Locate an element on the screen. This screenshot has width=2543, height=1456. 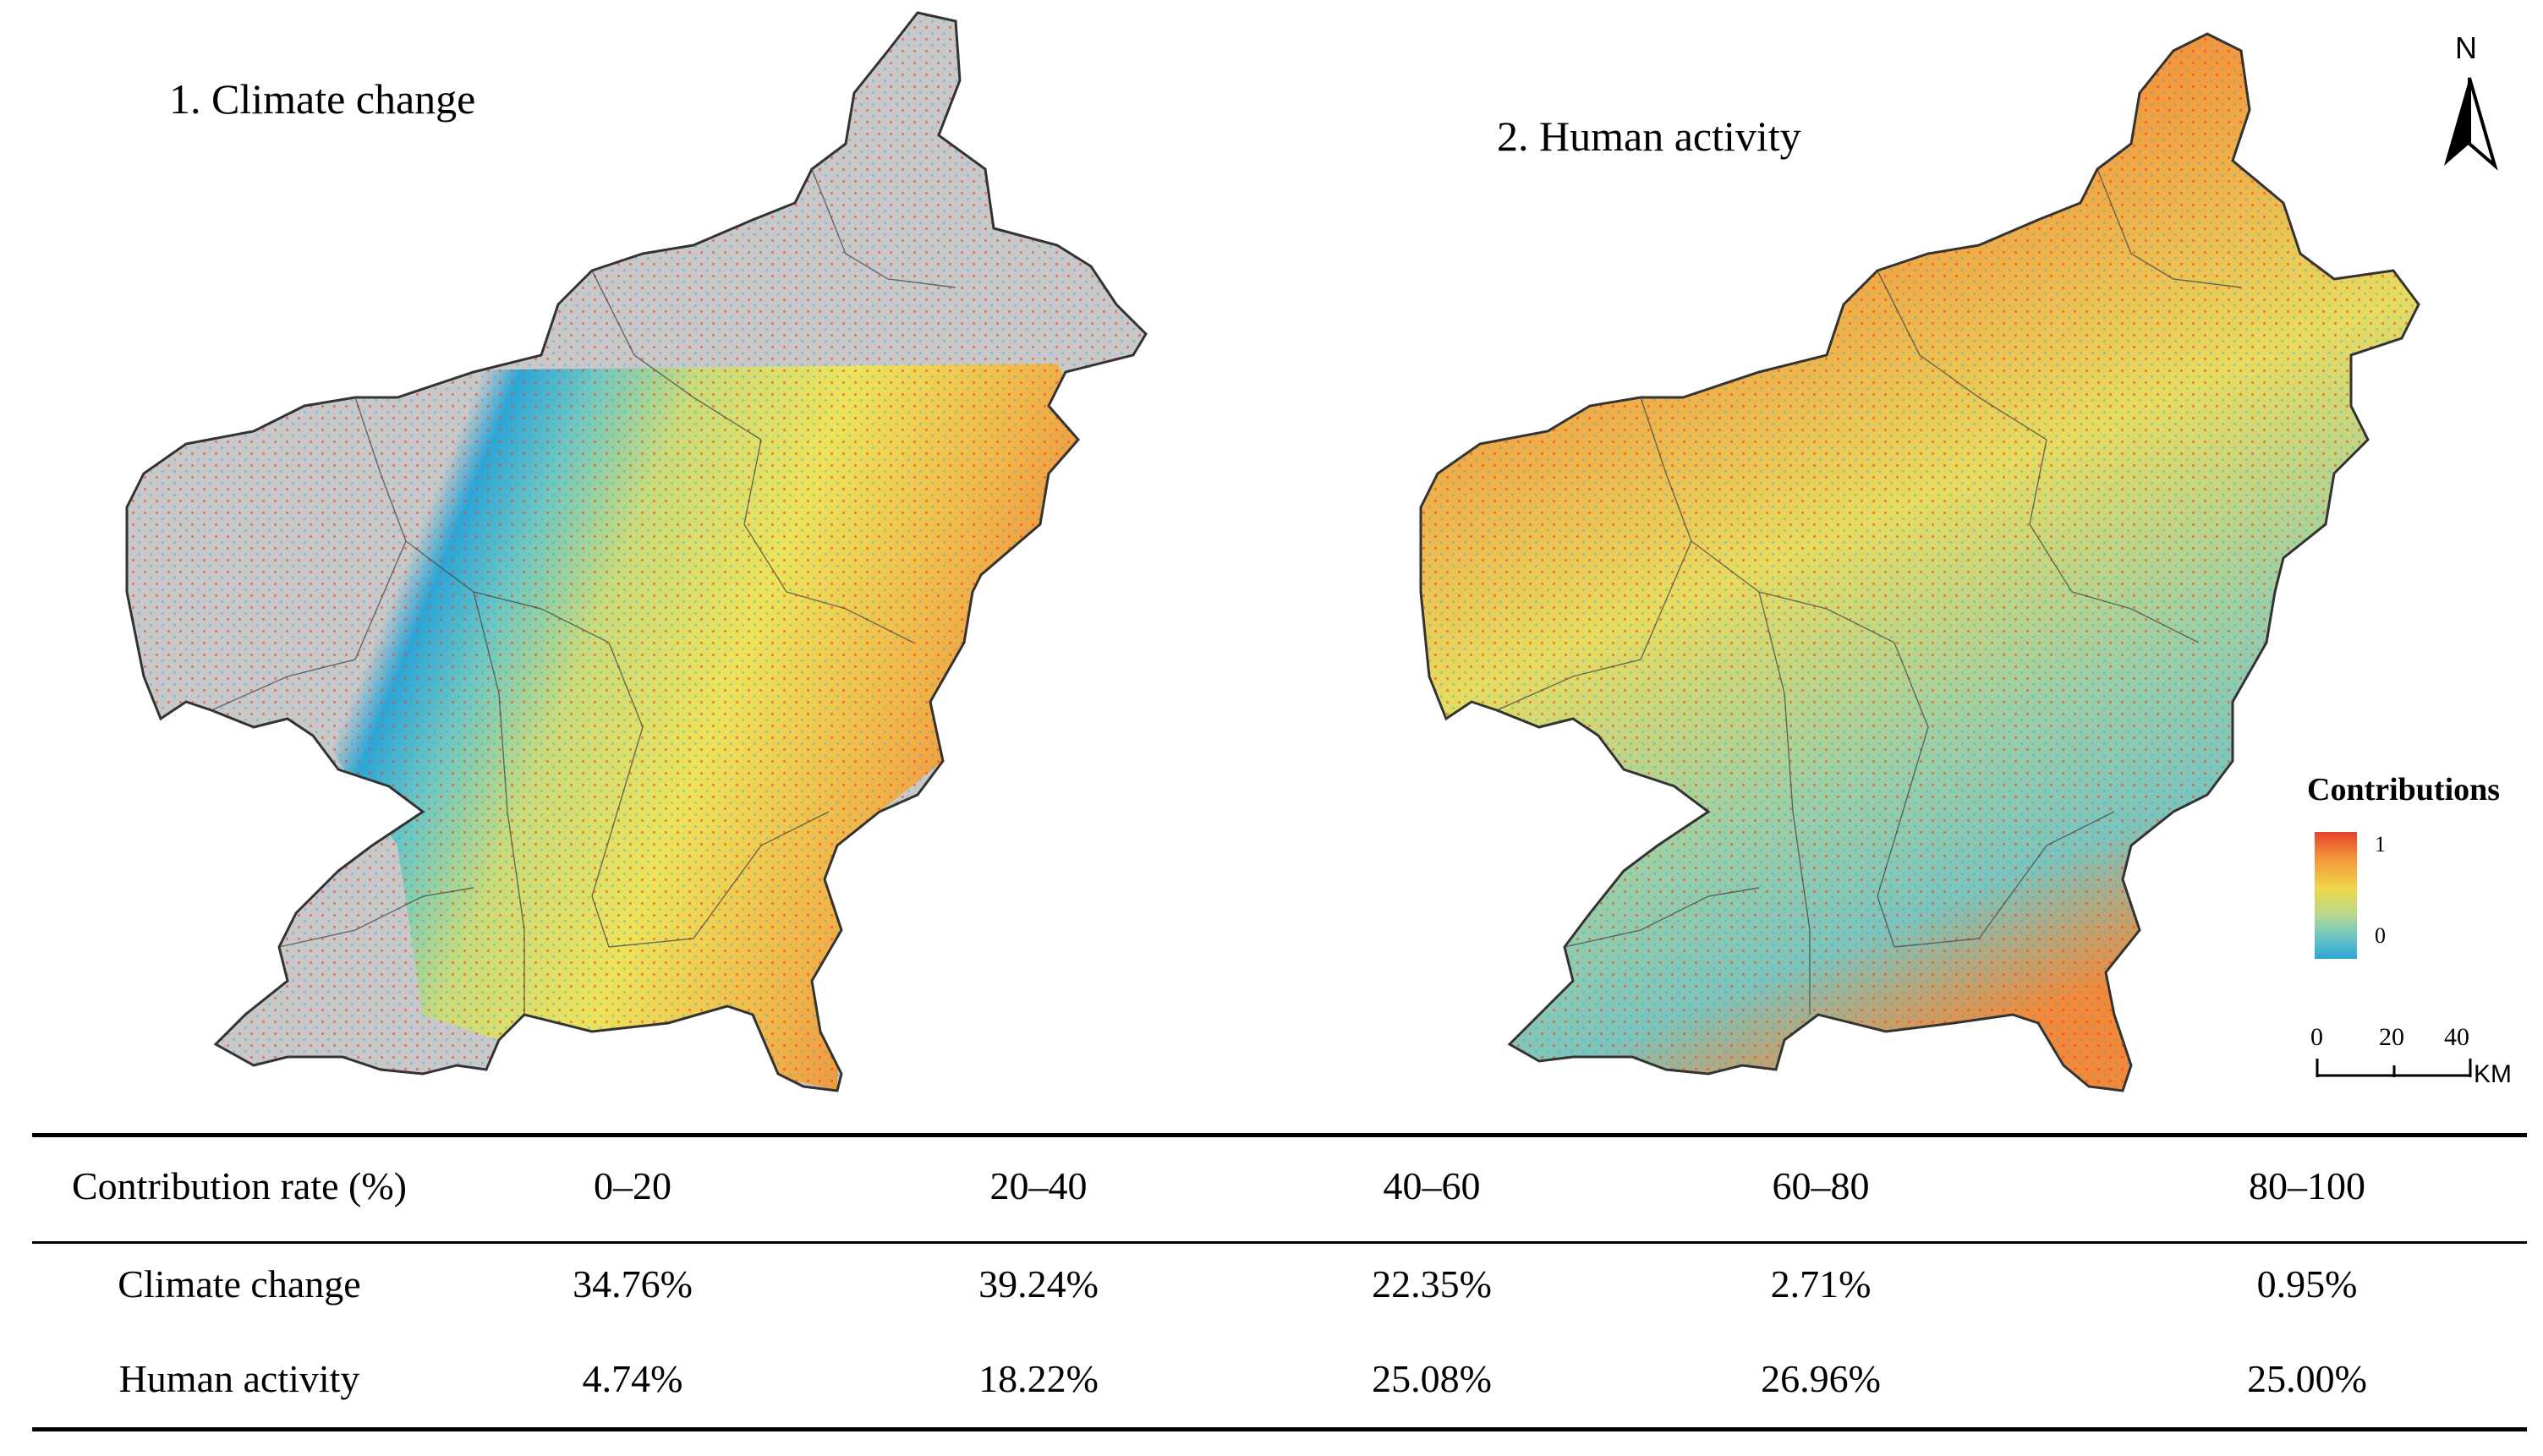
legend-title: Contributions is located at coordinates (2404, 789).